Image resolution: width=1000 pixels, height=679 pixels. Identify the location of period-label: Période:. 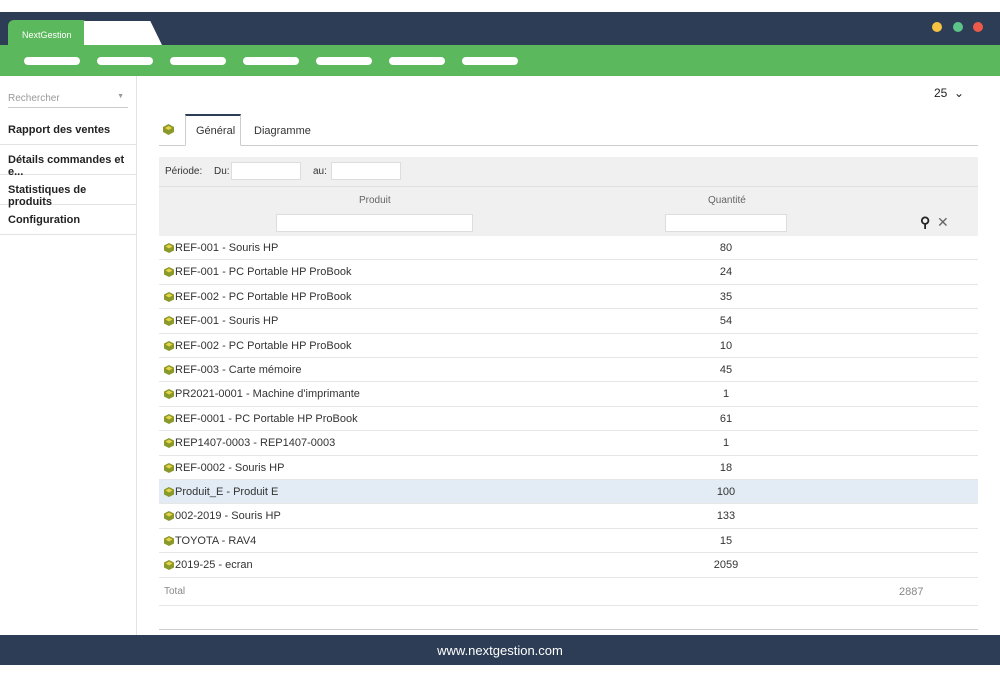
(184, 171).